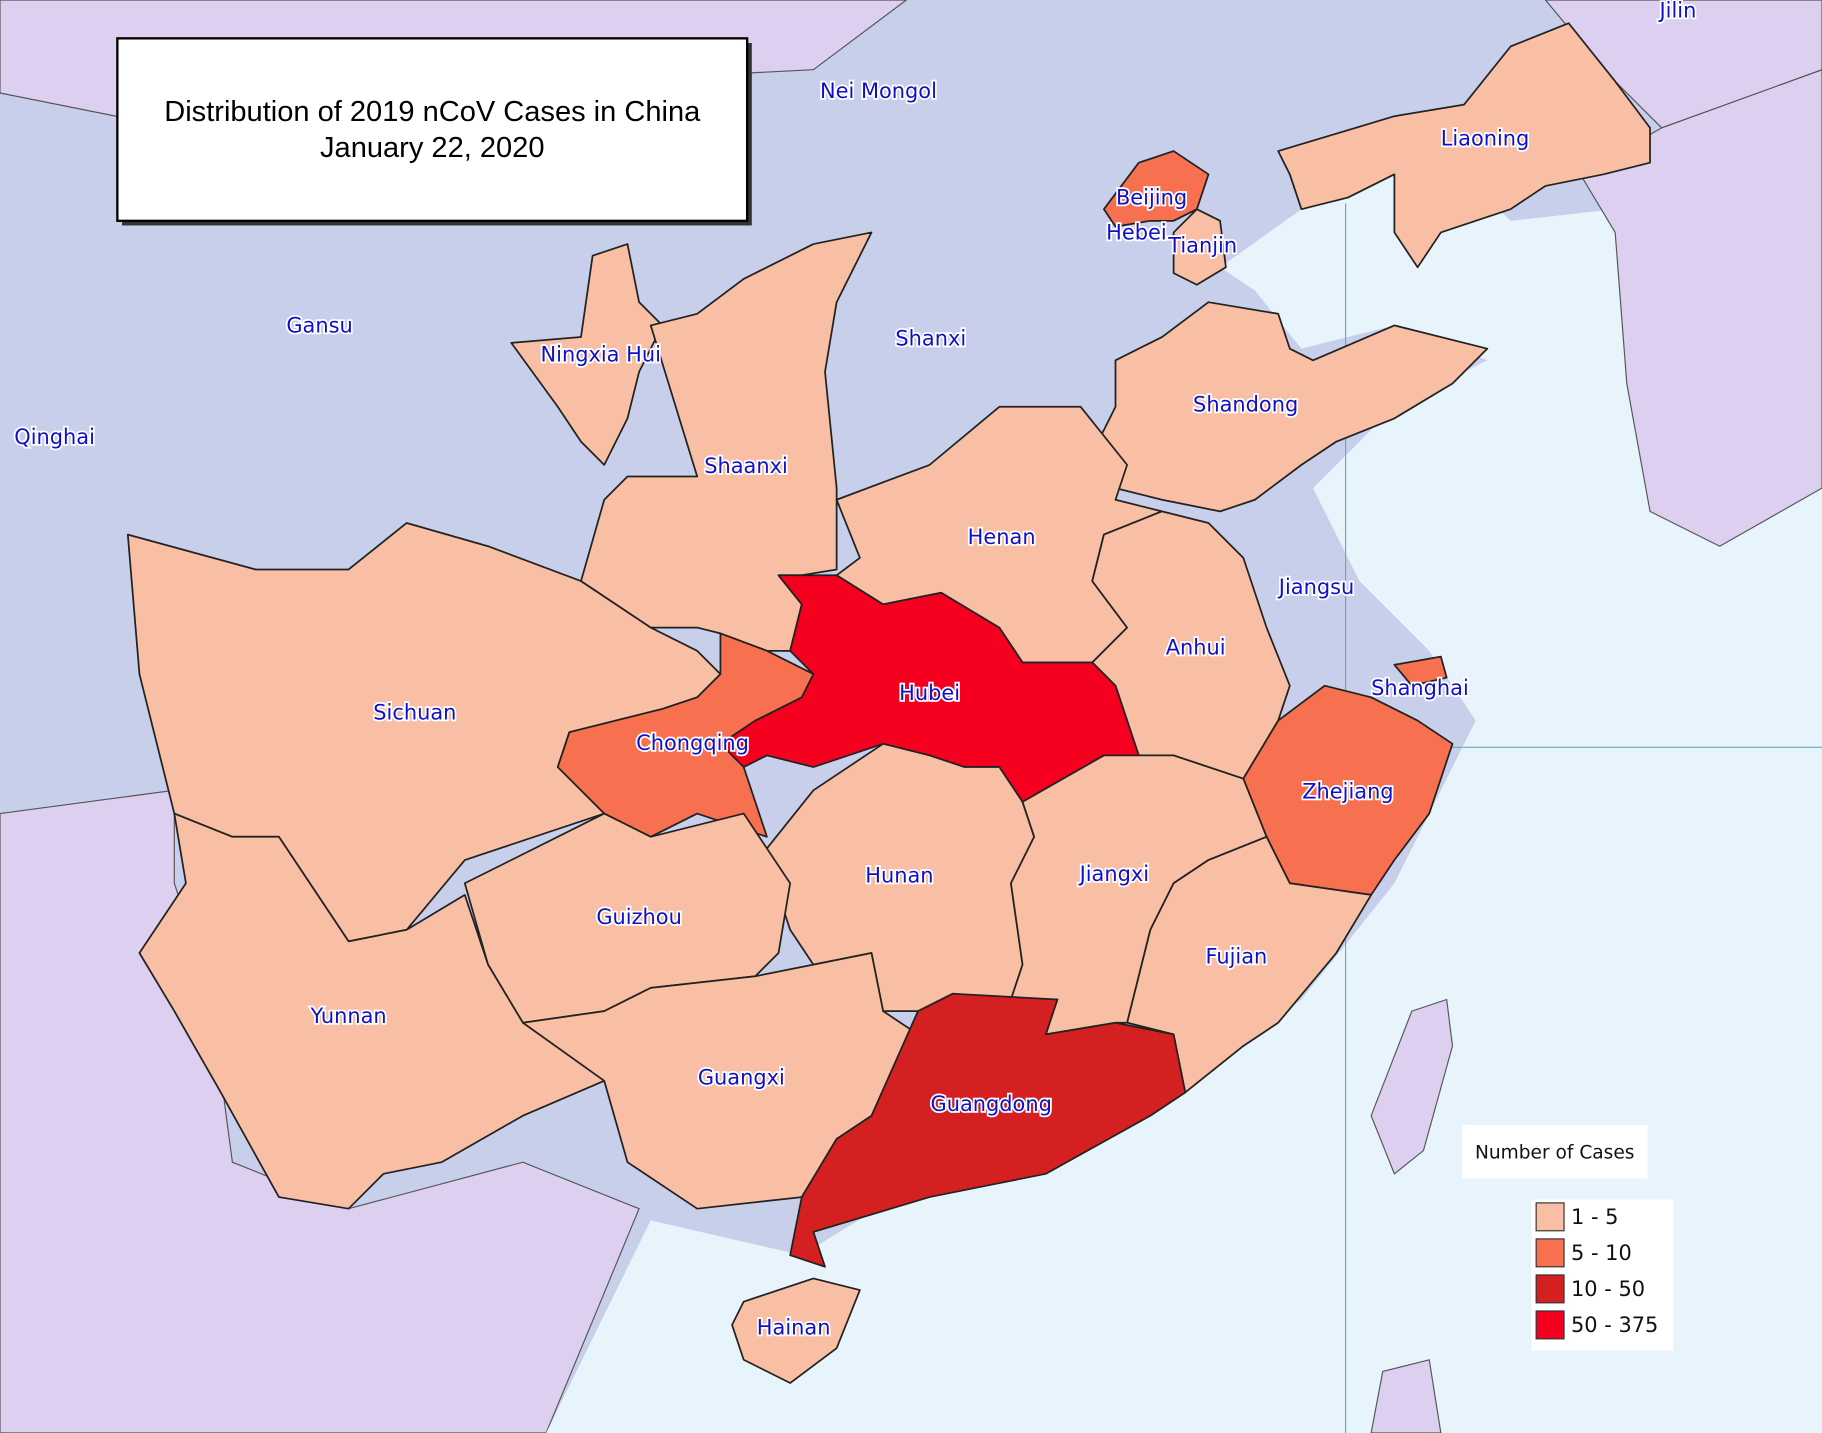 The width and height of the screenshot is (1822, 1433). Describe the element at coordinates (54, 437) in the screenshot. I see `province-label: Qinghai` at that location.